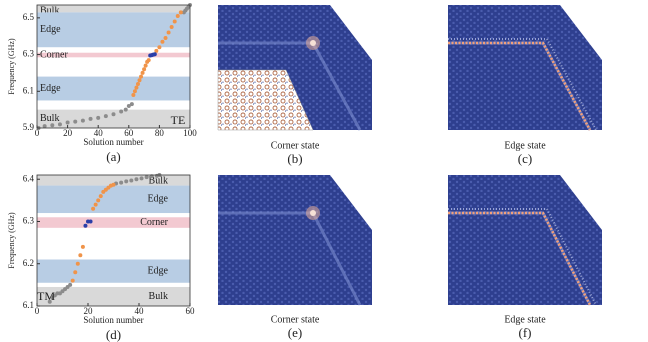 The height and width of the screenshot is (342, 648). I want to click on x-tick-label: 0, so click(37, 133).